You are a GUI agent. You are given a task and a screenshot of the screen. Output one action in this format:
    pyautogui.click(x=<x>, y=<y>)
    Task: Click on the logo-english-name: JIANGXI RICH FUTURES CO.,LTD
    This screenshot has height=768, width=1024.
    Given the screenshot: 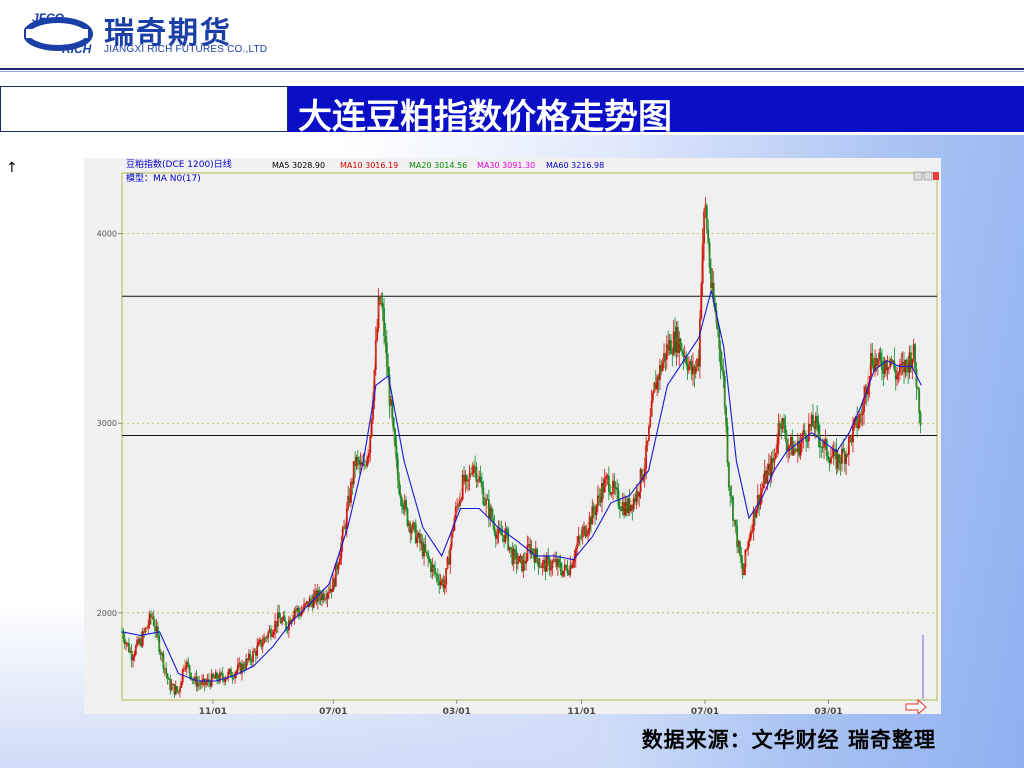 What is the action you would take?
    pyautogui.click(x=186, y=49)
    